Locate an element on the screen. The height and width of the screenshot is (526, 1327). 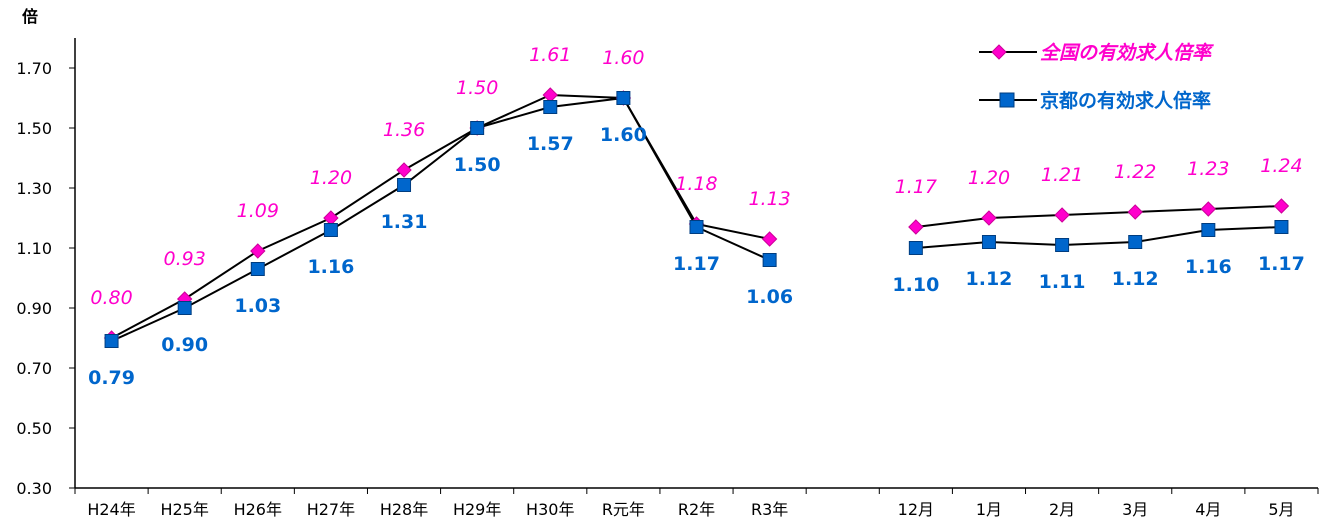
y-ticks: 0.30 0.50 0.70 0.90 1.10 1.30 1.50 1.70 is located at coordinates (45, 278).